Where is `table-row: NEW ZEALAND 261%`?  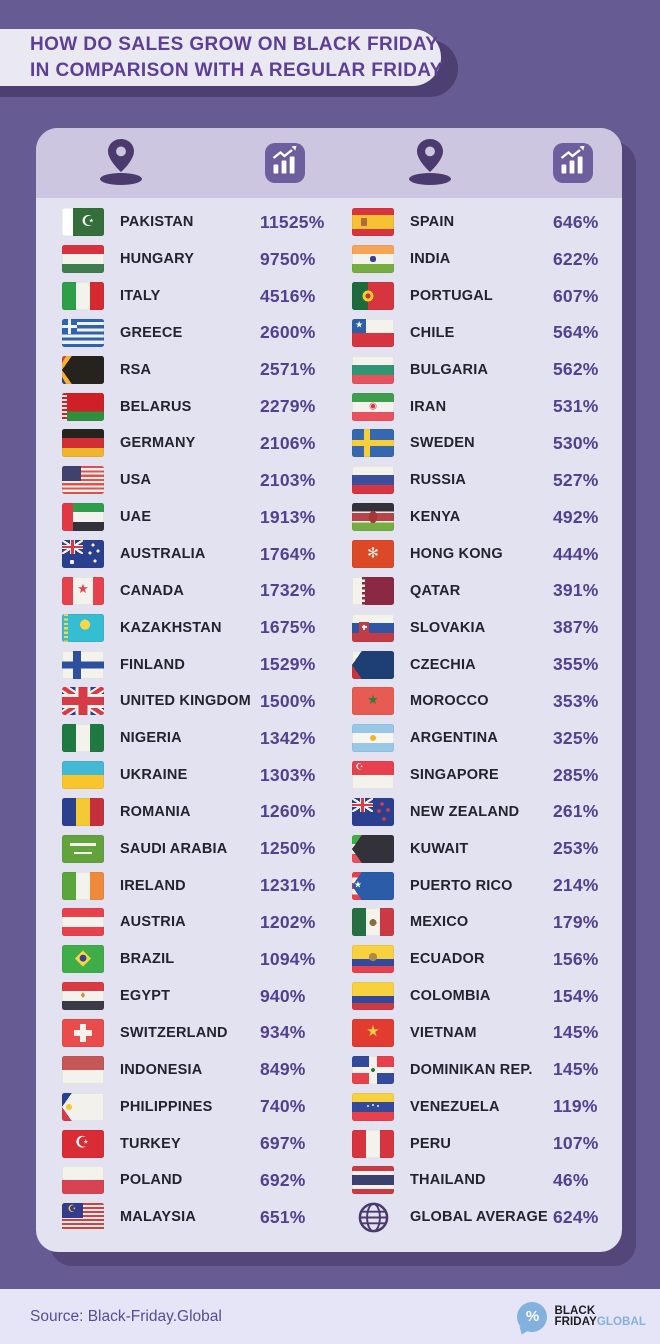 table-row: NEW ZEALAND 261% is located at coordinates (487, 812).